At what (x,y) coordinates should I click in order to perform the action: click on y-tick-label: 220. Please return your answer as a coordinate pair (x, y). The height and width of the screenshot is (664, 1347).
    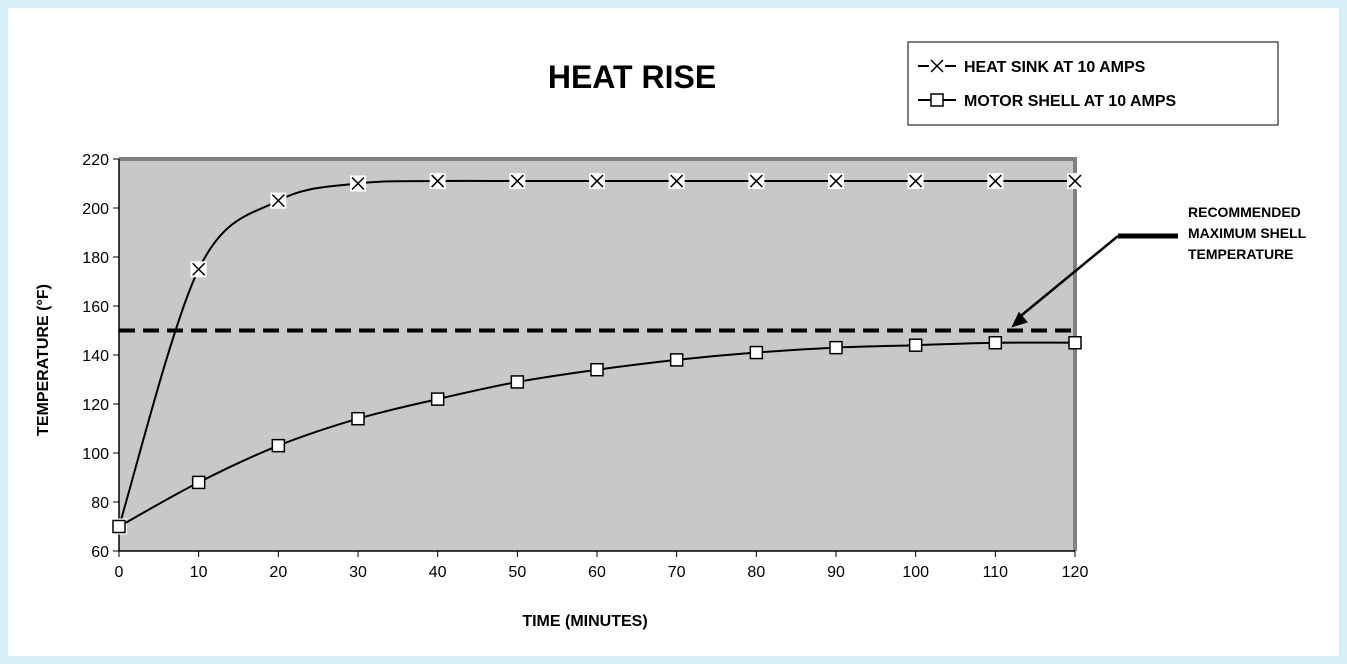
    Looking at the image, I should click on (95, 160).